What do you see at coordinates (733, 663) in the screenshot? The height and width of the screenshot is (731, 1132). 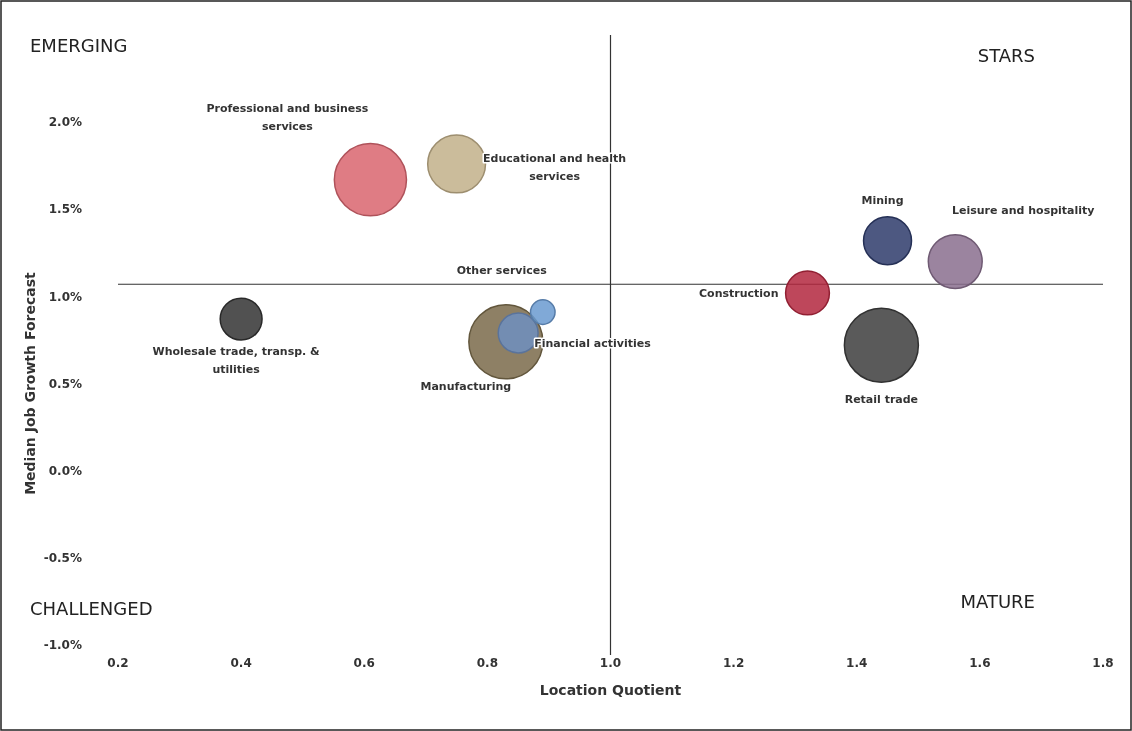 I see `x-tick-label: 1.2` at bounding box center [733, 663].